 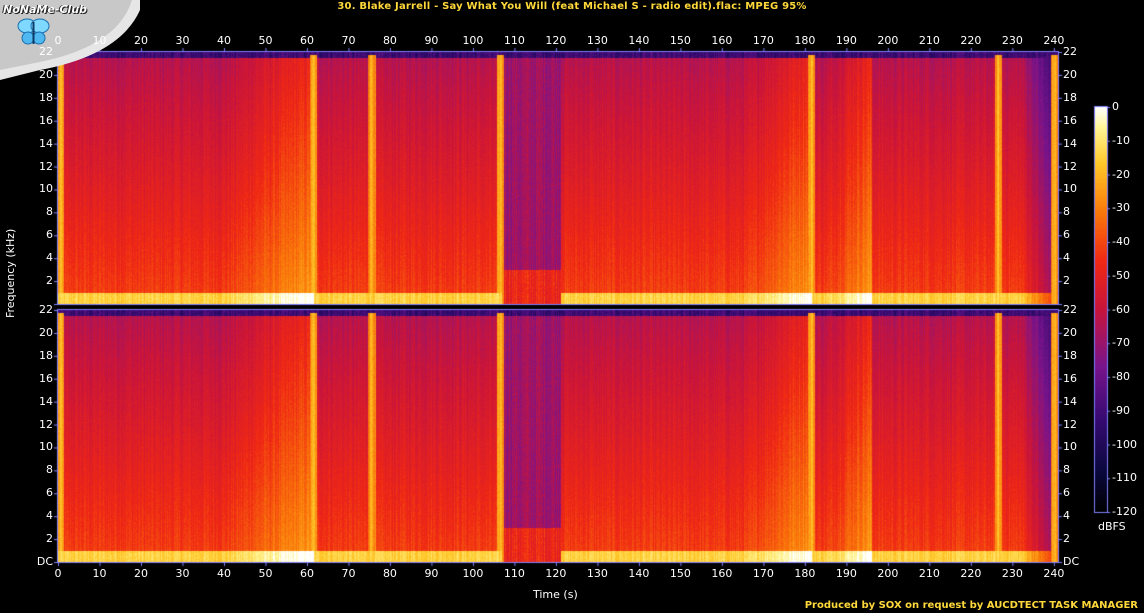 What do you see at coordinates (680, 573) in the screenshot?
I see `x-tick-label-bottom: 150` at bounding box center [680, 573].